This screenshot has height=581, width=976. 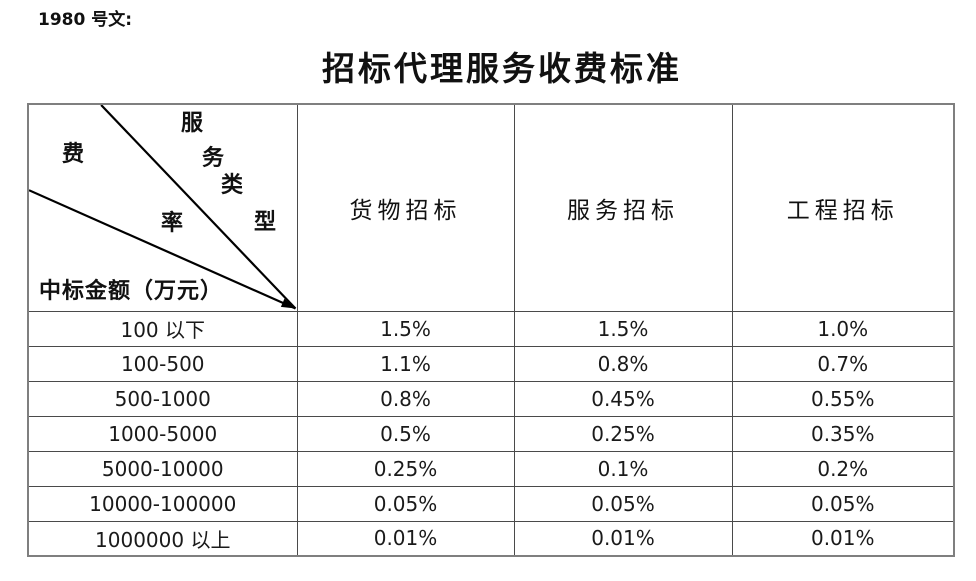 What do you see at coordinates (623, 398) in the screenshot?
I see `service-rate-cell: 0.45%` at bounding box center [623, 398].